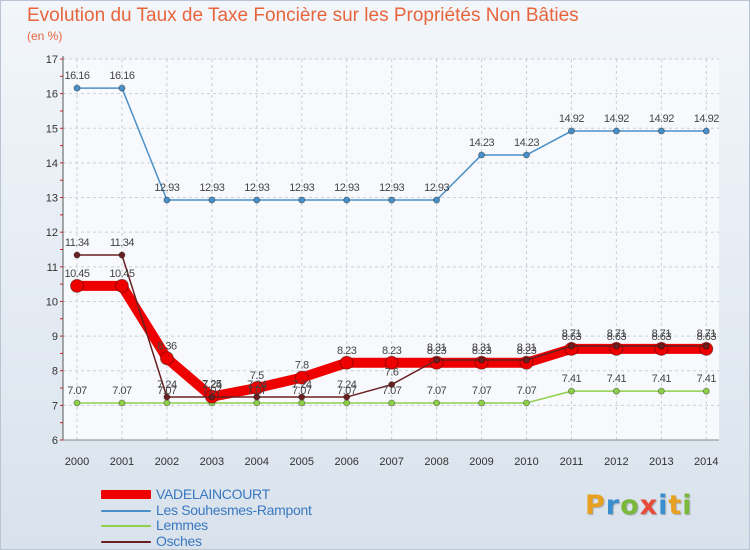 The height and width of the screenshot is (550, 750). What do you see at coordinates (52, 60) in the screenshot?
I see `y-tick-label: 17` at bounding box center [52, 60].